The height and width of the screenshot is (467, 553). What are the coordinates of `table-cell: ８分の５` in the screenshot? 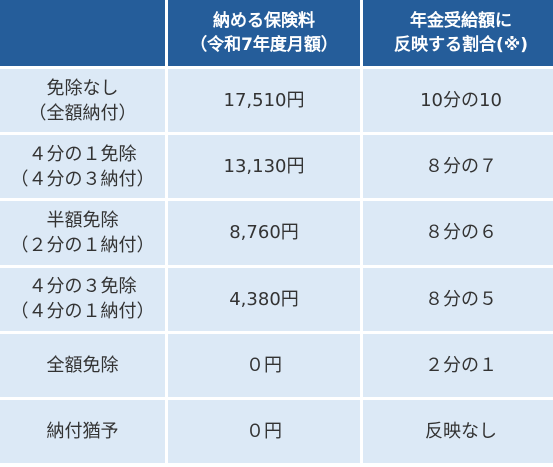 It's located at (458, 299).